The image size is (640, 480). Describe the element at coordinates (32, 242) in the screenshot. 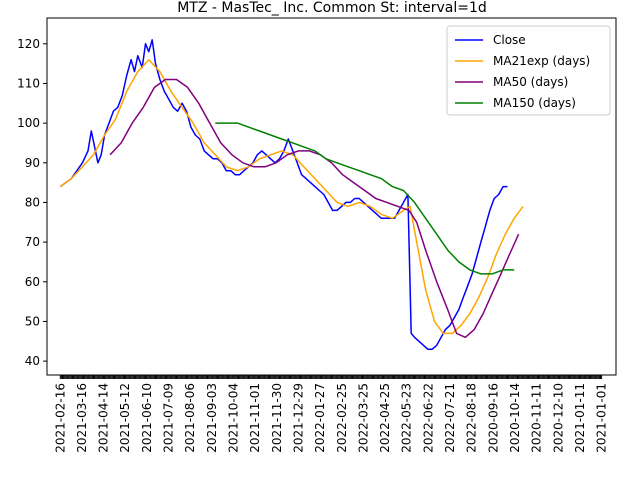

I see `y-tick-label: 70` at that location.